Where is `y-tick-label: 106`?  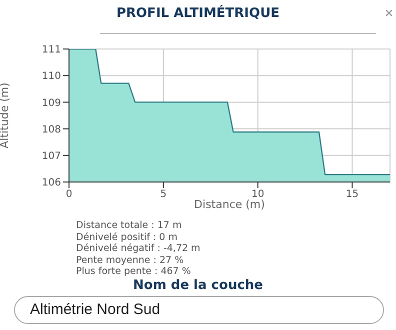 y-tick-label: 106 is located at coordinates (51, 183).